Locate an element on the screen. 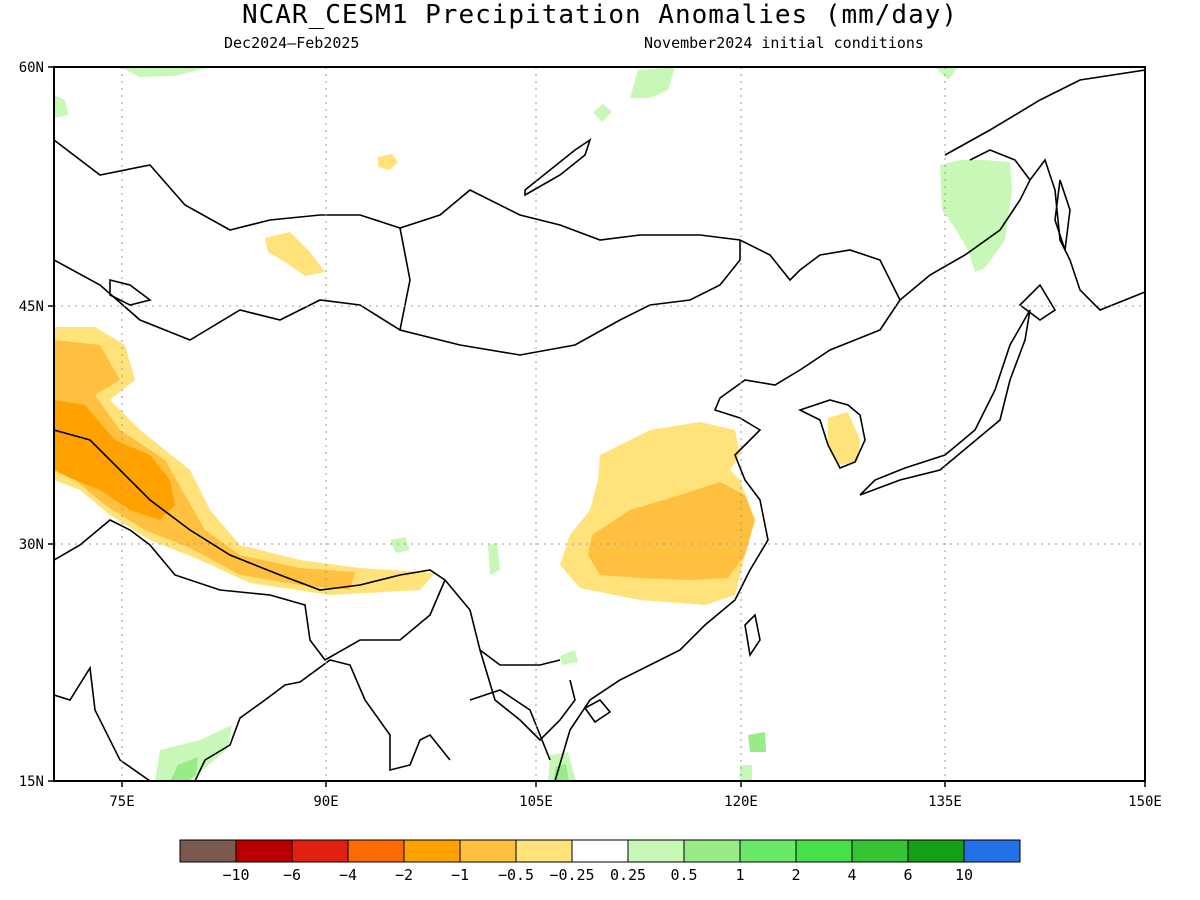 This screenshot has width=1200, height=900. border-russia-china is located at coordinates (477, 220).